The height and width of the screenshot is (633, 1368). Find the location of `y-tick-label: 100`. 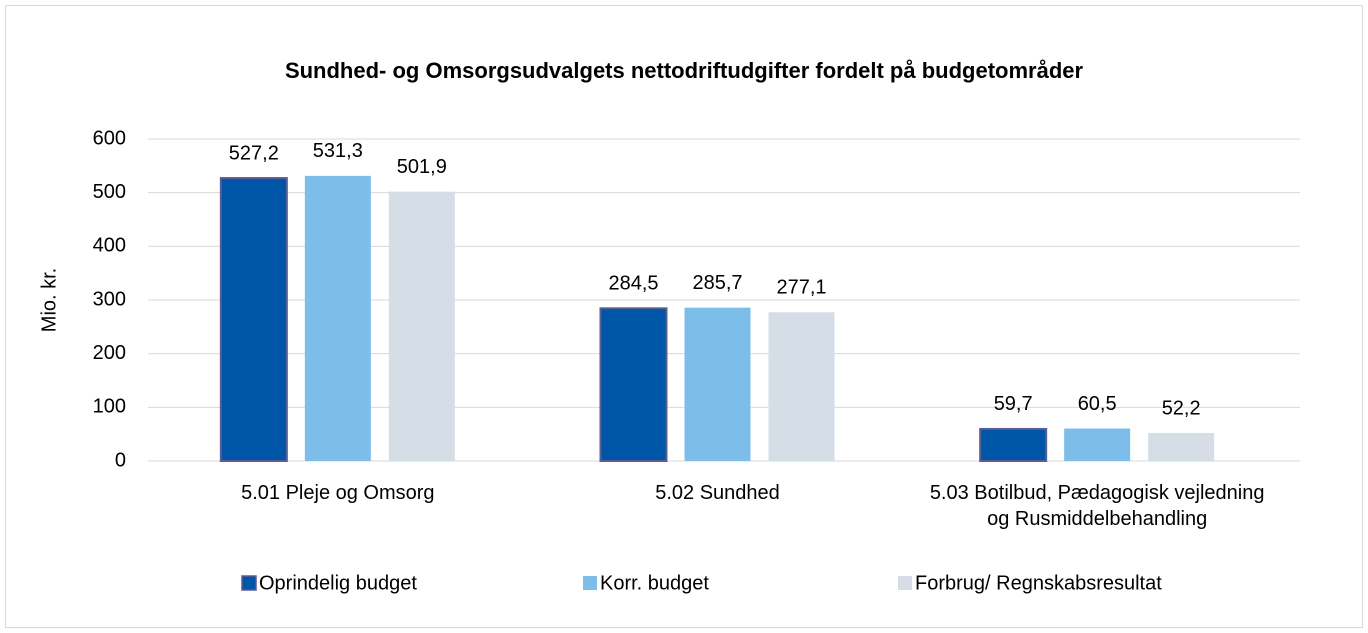

y-tick-label: 100 is located at coordinates (109, 407).